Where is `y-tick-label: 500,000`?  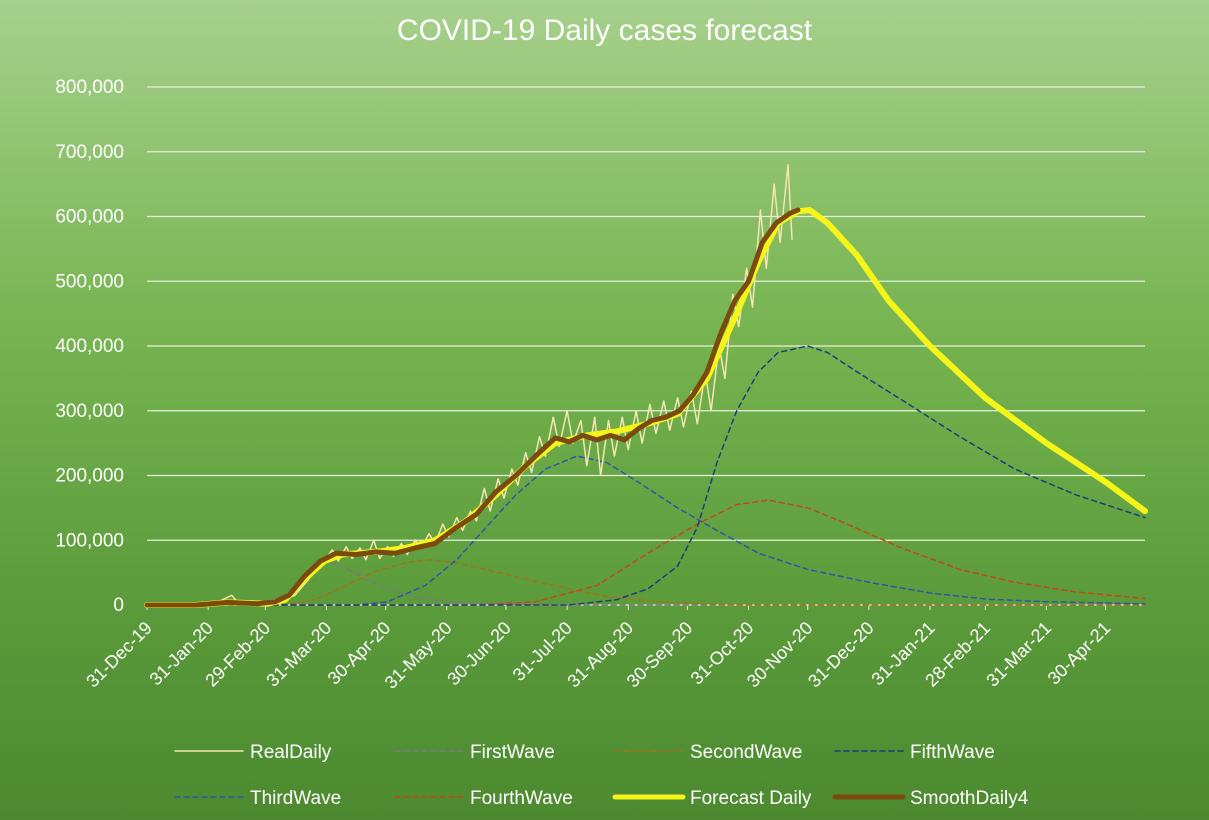
y-tick-label: 500,000 is located at coordinates (89, 281).